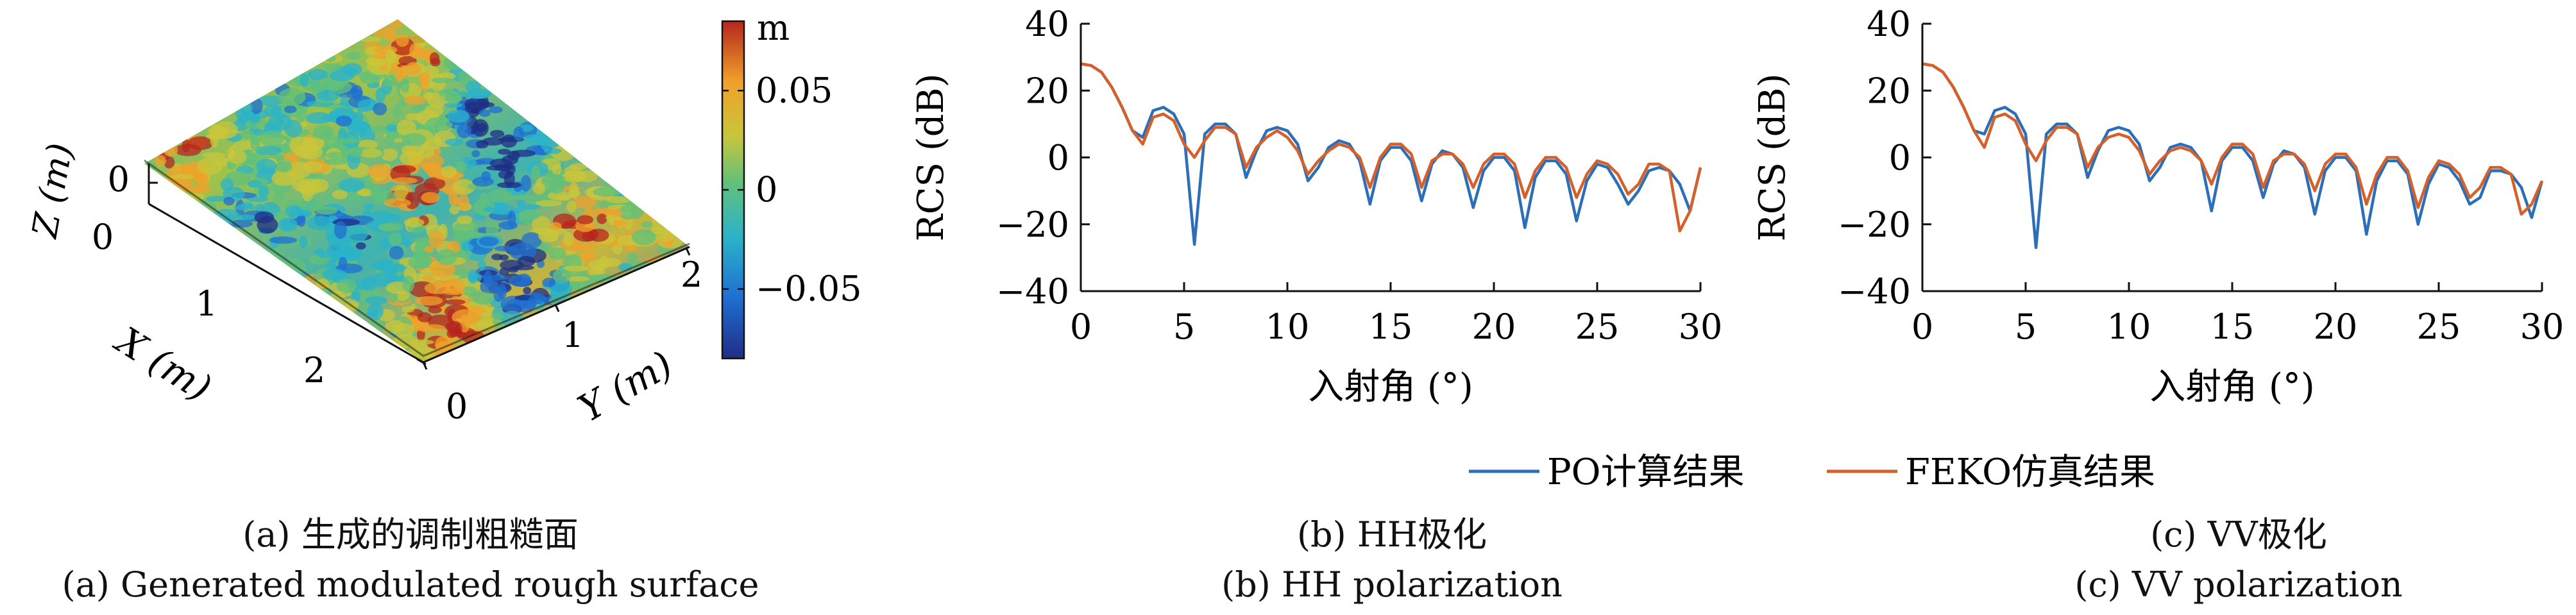 This screenshot has height=615, width=2576. Describe the element at coordinates (119, 179) in the screenshot. I see `z-tick-0: 0` at that location.